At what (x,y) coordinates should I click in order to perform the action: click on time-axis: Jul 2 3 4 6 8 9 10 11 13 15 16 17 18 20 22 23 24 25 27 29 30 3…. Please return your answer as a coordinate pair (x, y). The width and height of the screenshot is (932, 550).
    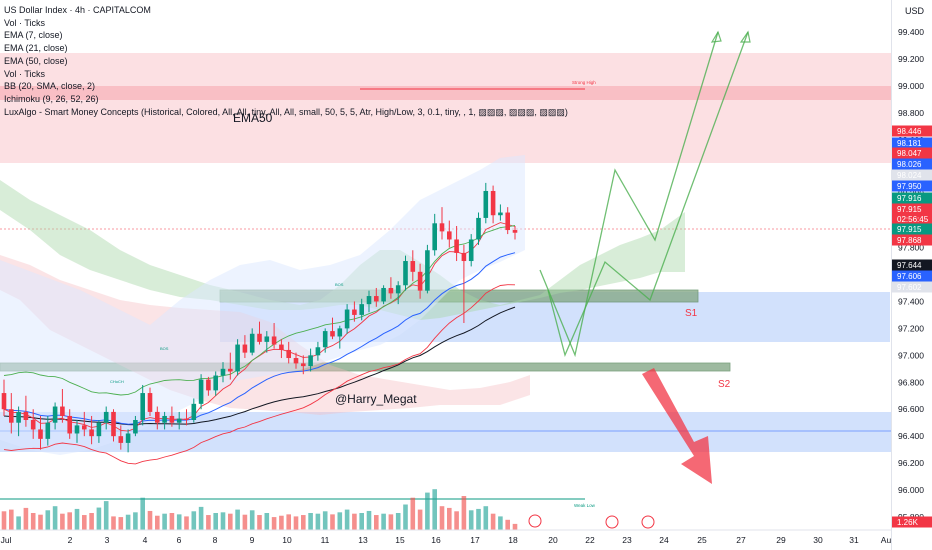
    Looking at the image, I should click on (446, 540).